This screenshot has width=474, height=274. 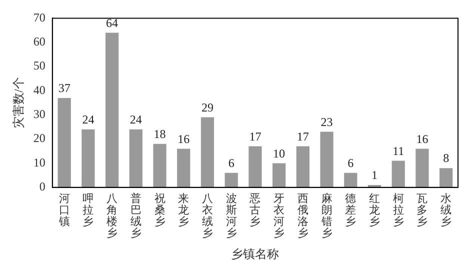 I want to click on data-label: 1, so click(x=374, y=175).